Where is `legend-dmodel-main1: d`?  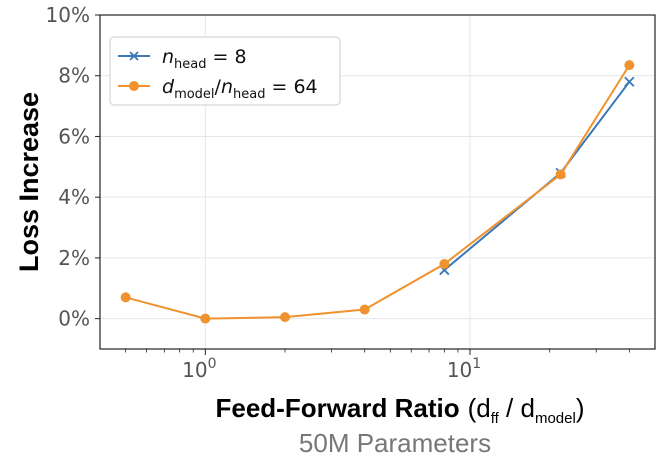 legend-dmodel-main1: d is located at coordinates (168, 87).